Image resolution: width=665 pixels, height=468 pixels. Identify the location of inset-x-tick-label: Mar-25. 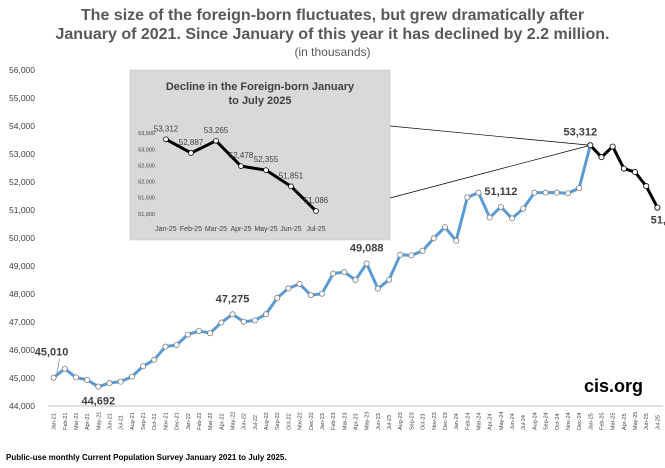
(216, 229).